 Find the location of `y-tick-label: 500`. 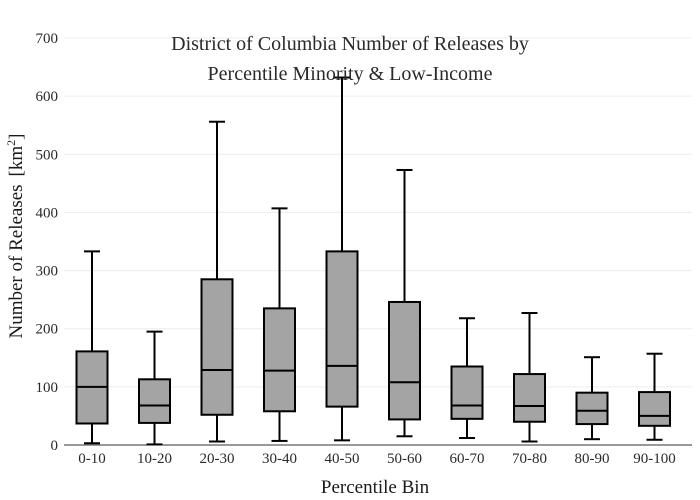

y-tick-label: 500 is located at coordinates (47, 155).